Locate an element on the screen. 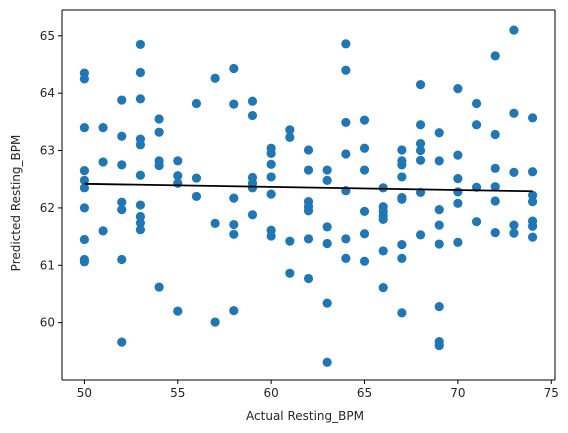  x-ticks: 50 55 60 65 70 75 is located at coordinates (318, 390).